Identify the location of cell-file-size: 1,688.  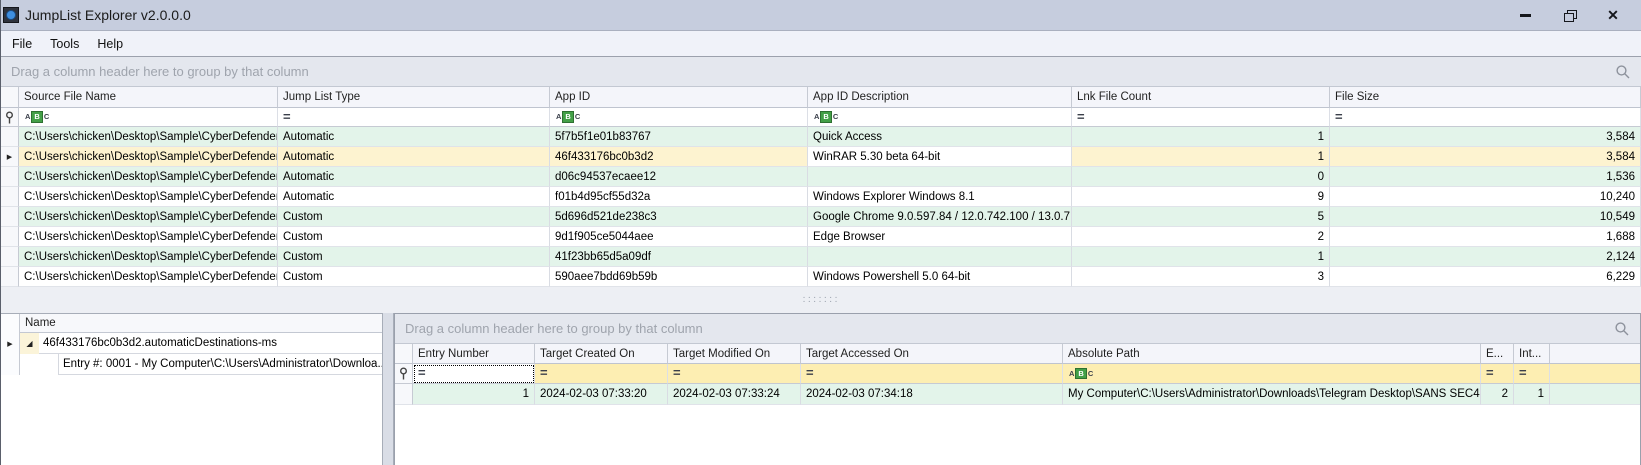
(1485, 237).